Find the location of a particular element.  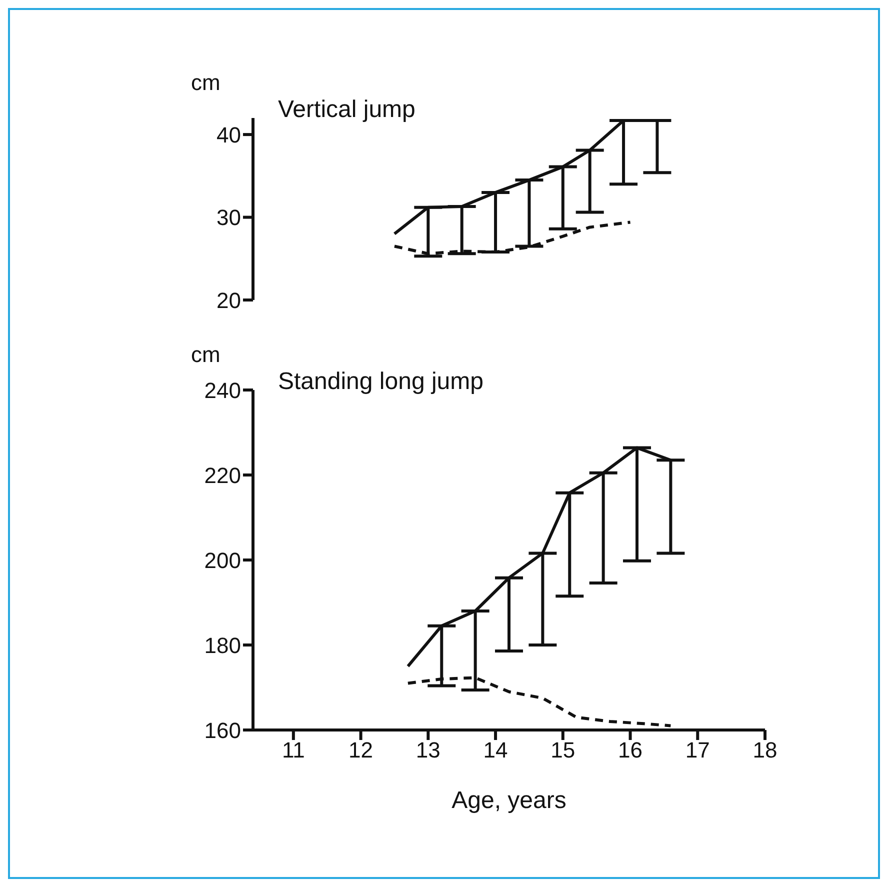

x-tick-label: 12 is located at coordinates (361, 750).